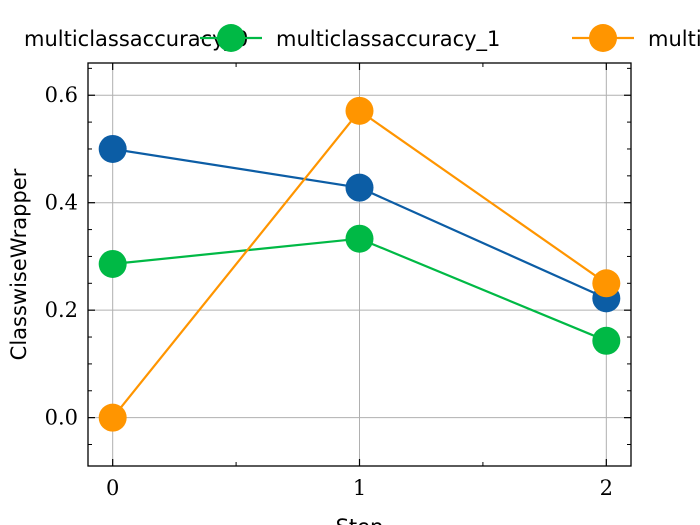 The image size is (700, 525). Describe the element at coordinates (61, 95) in the screenshot. I see `y-tick-label: 0.6` at that location.